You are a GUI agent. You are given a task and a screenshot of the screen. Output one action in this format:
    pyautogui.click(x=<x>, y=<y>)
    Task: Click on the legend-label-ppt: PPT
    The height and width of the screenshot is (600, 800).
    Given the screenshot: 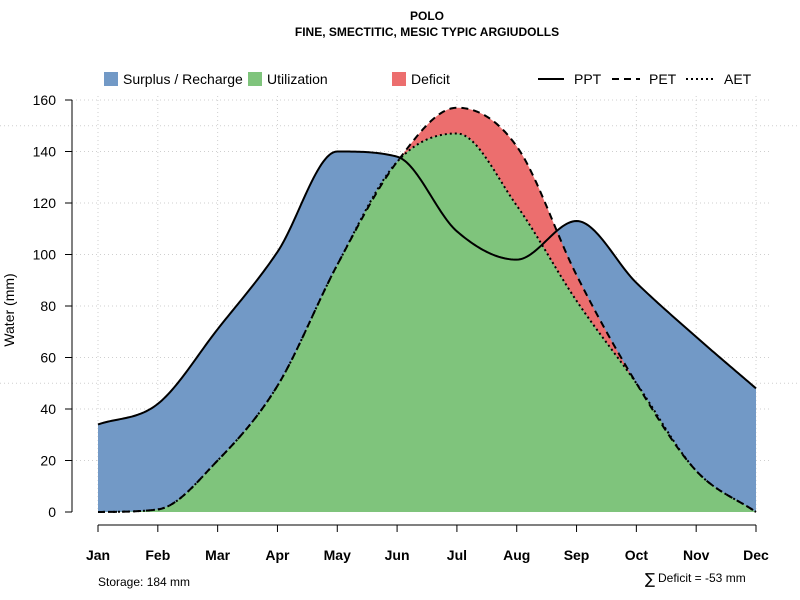 What is the action you would take?
    pyautogui.click(x=588, y=79)
    